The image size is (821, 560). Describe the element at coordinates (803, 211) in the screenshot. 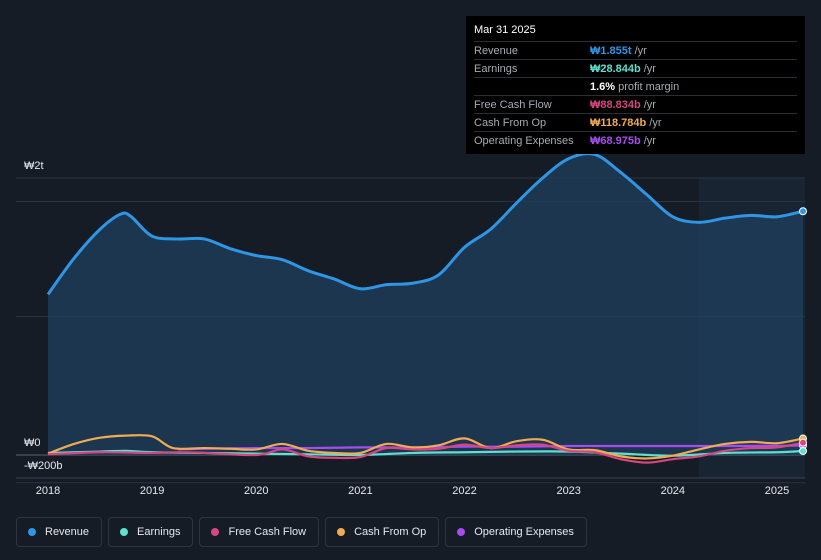

I see `series-endpoint-revenue` at that location.